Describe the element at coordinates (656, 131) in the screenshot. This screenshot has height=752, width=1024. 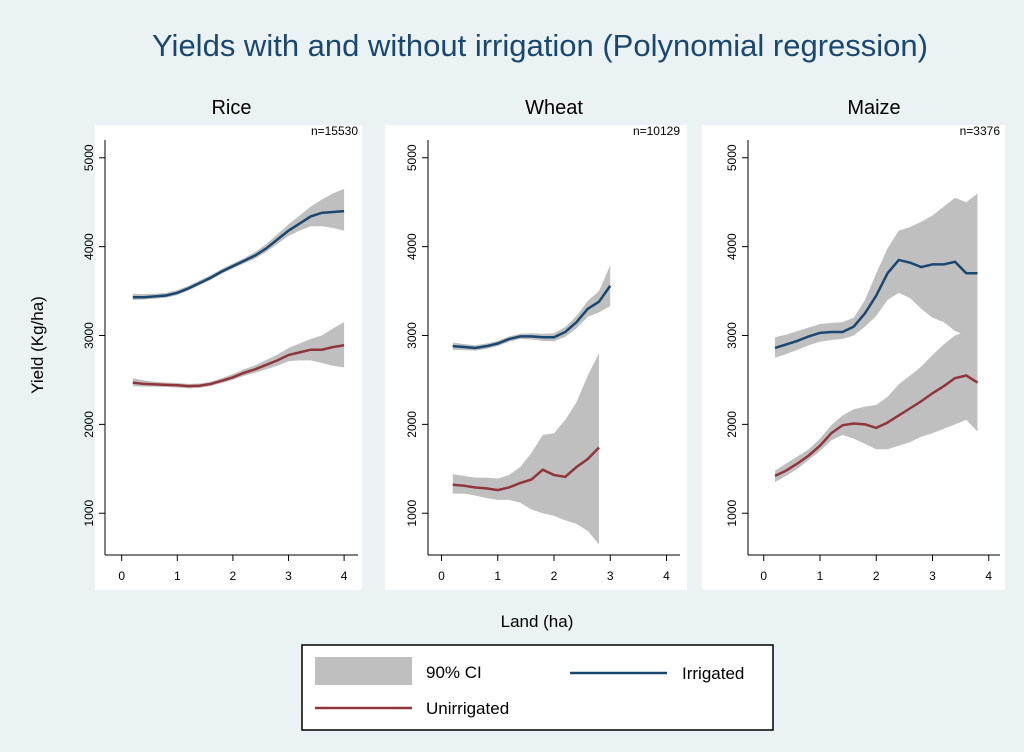
I see `annotation: n=10129` at that location.